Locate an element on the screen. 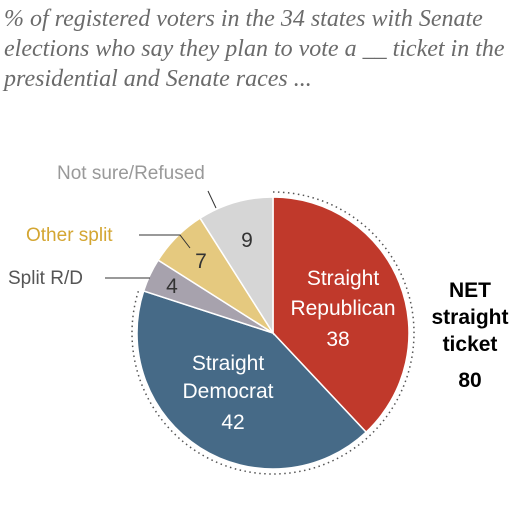 The image size is (520, 520). slice-label-straight-republican: Republican is located at coordinates (342, 308).